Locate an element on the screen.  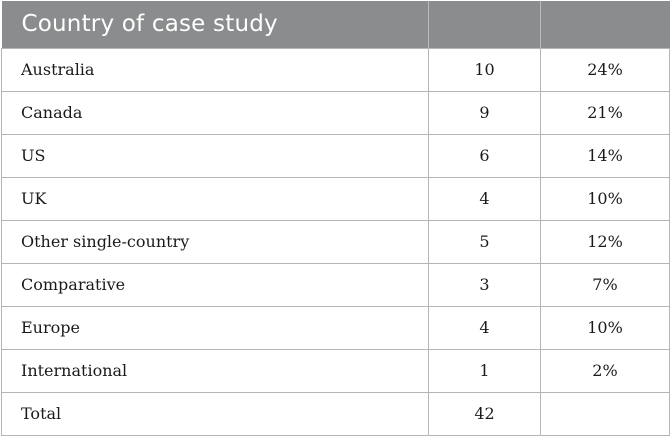
row-percent: 2% is located at coordinates (605, 370).